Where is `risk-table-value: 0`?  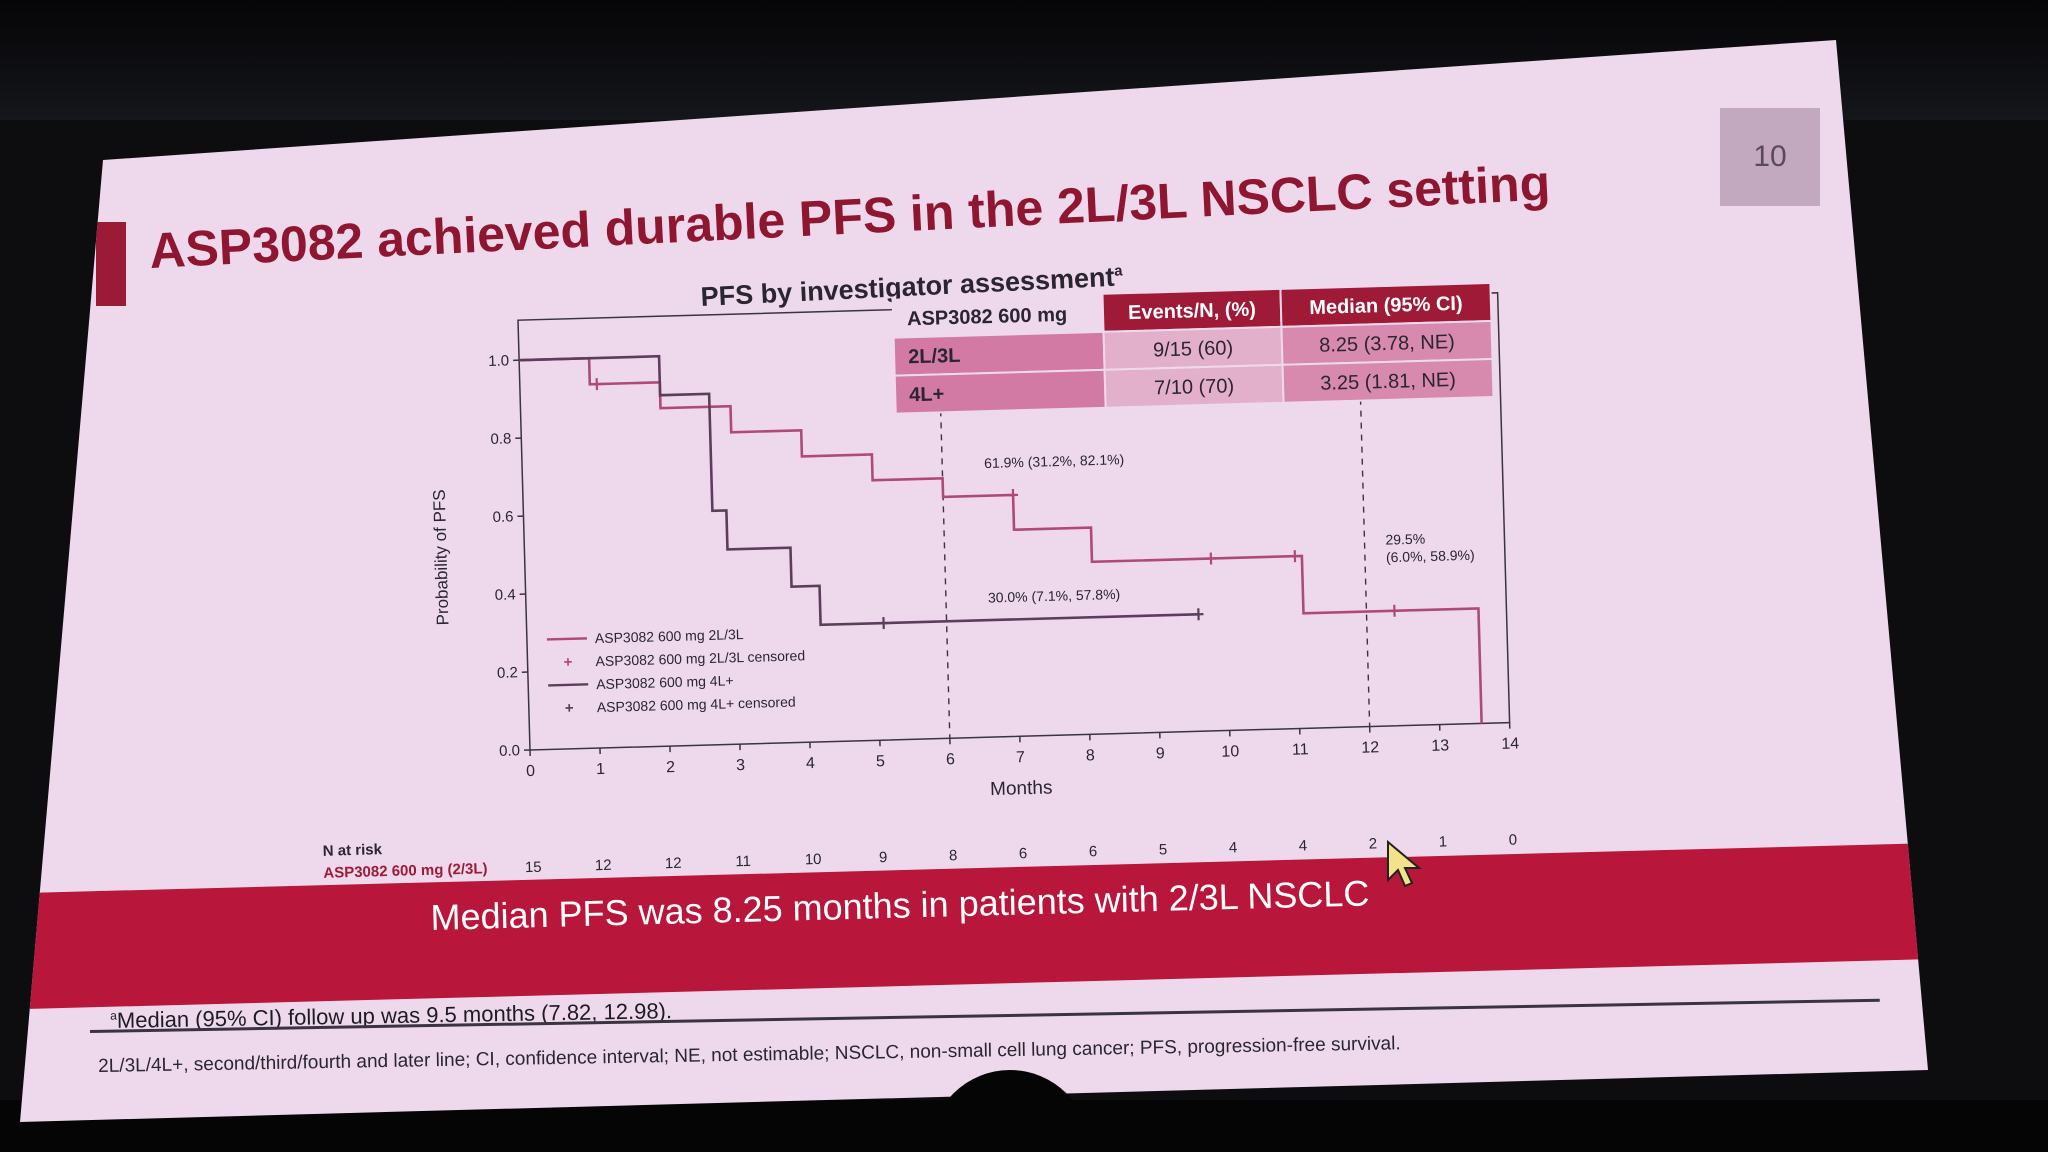 risk-table-value: 0 is located at coordinates (1512, 839).